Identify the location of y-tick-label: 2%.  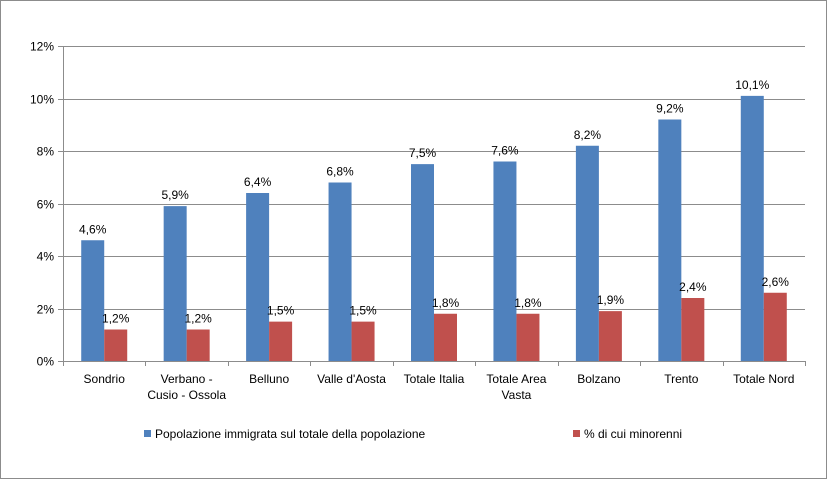
(46, 310).